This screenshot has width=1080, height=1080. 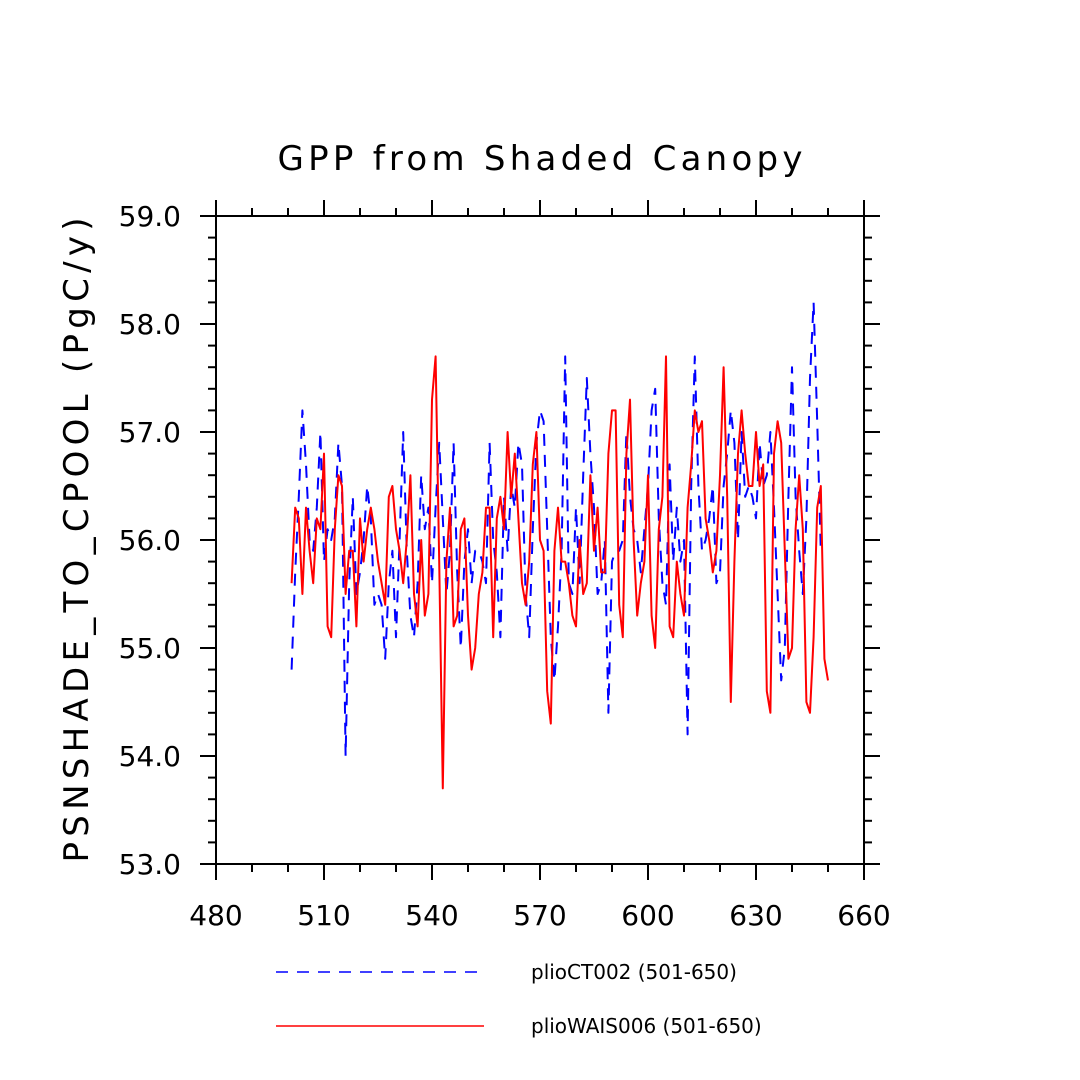 What do you see at coordinates (150, 216) in the screenshot?
I see `y-tick-label: 59.0` at bounding box center [150, 216].